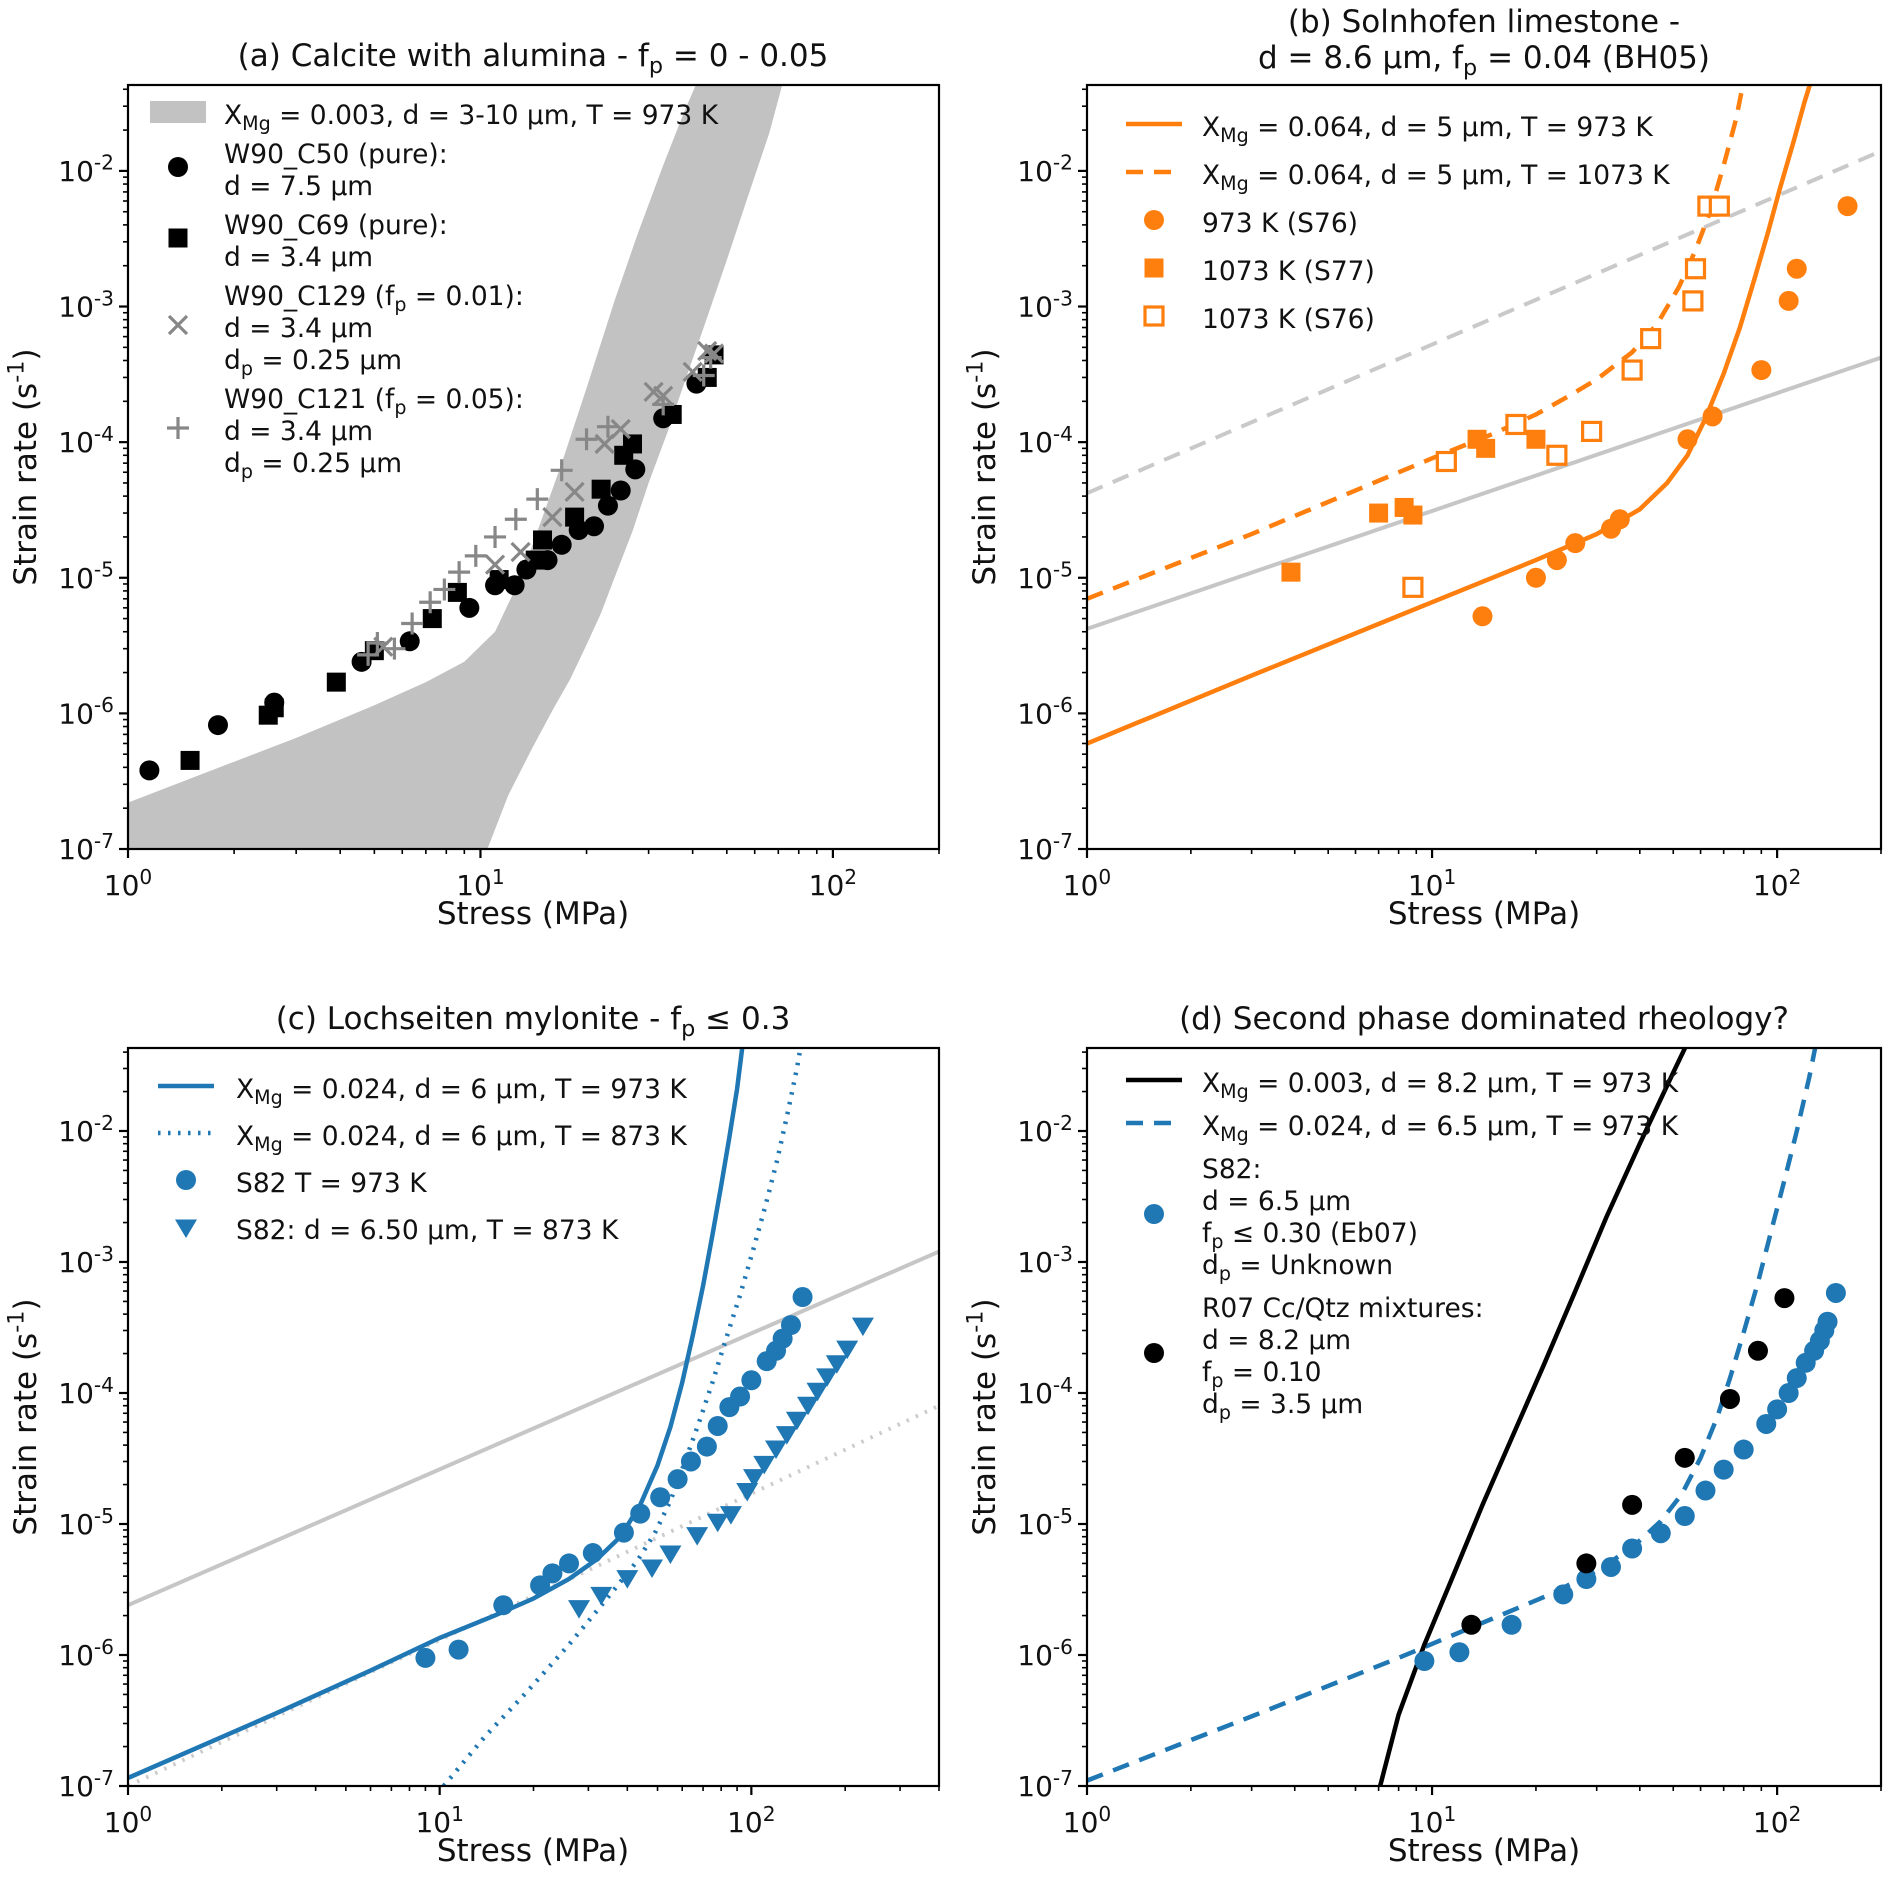  What do you see at coordinates (461, 1091) in the screenshot?
I see `svg-text:XMg = 0.024, d = 6 μm, T = 973: XMg = 0.024, d = 6 μm, T = 973 K` at bounding box center [461, 1091].